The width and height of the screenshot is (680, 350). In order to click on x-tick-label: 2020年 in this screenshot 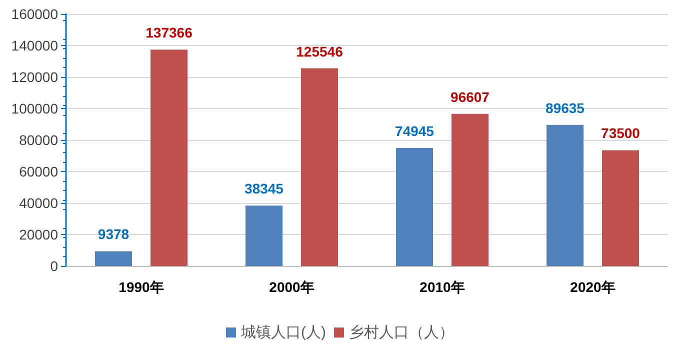, I will do `click(593, 287)`.